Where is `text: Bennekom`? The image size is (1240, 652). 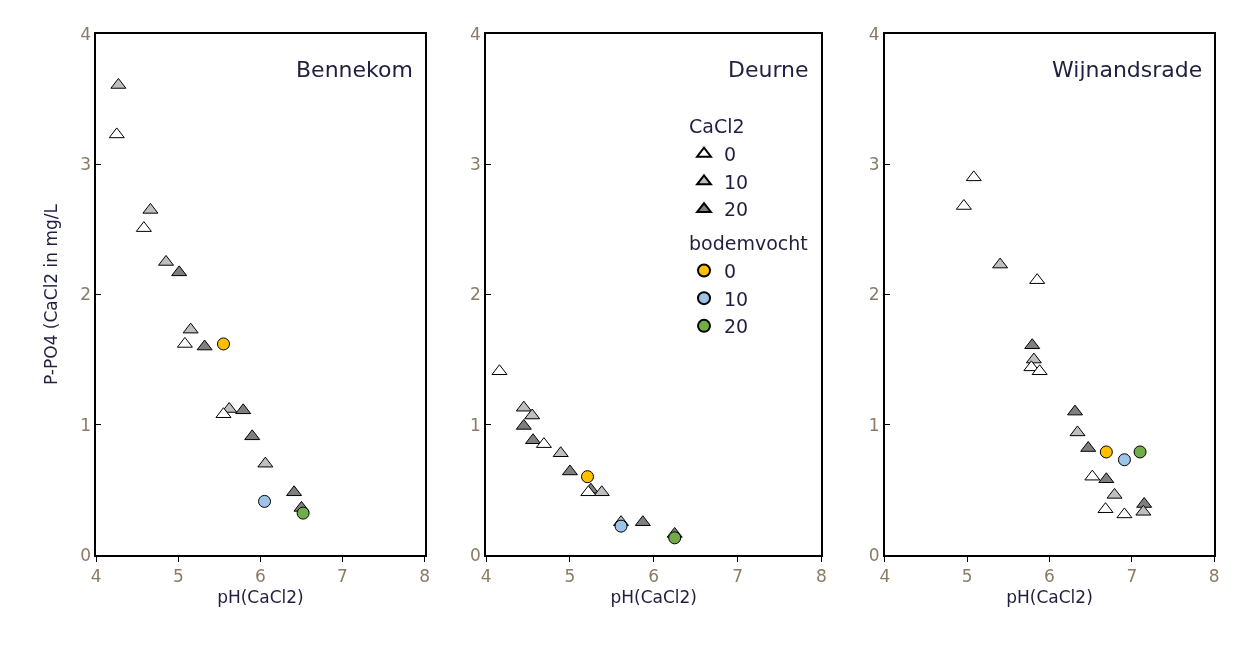 text: Bennekom is located at coordinates (354, 69).